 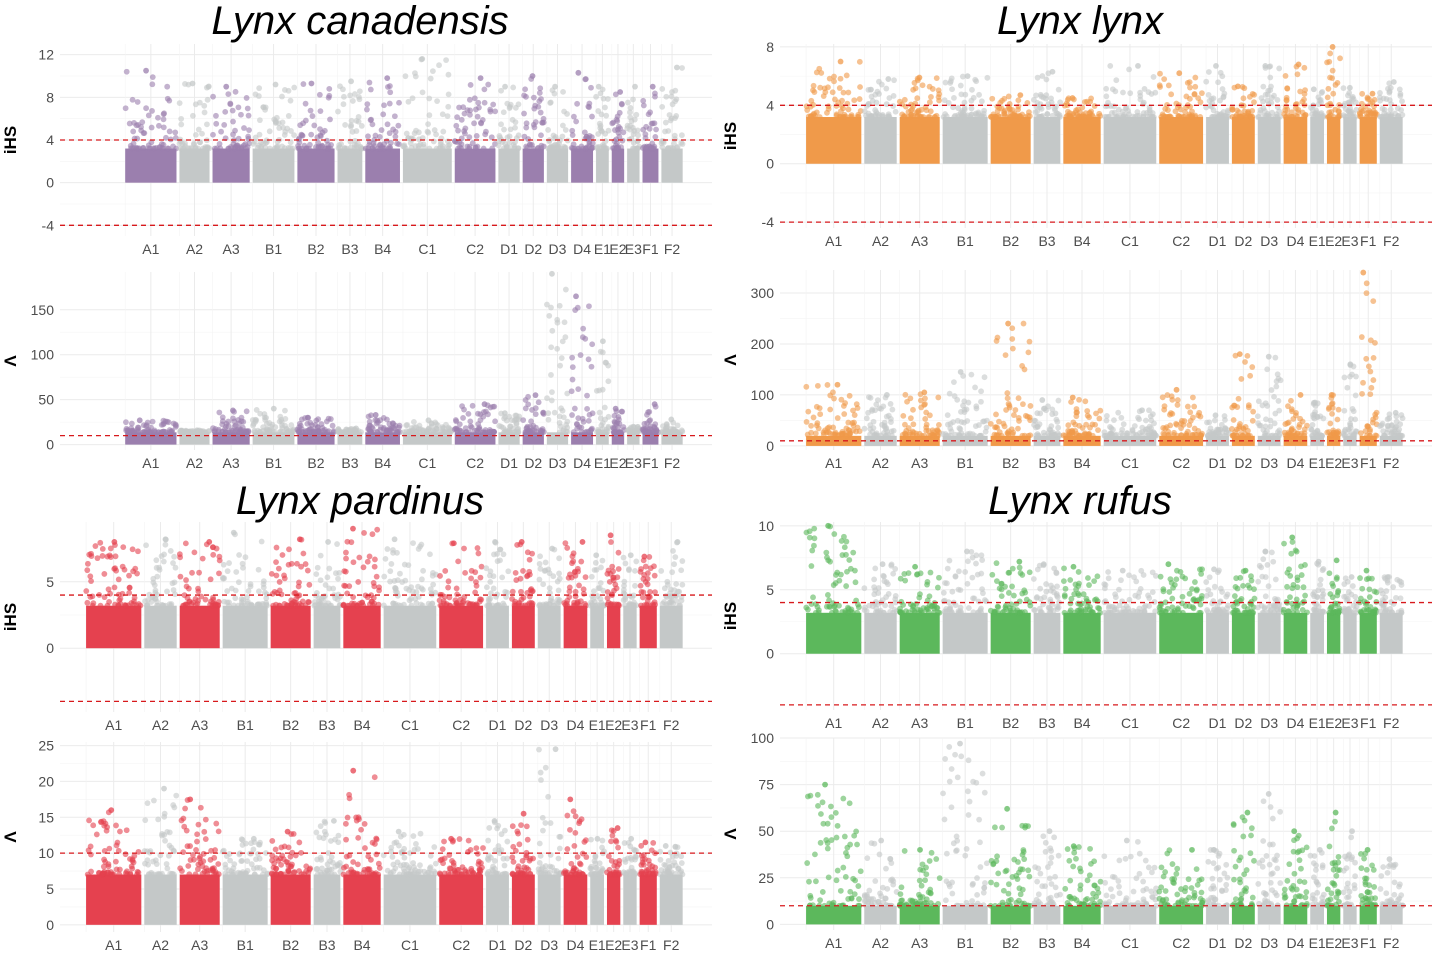 What do you see at coordinates (558, 133) in the screenshot?
I see `chrom-D3-points` at bounding box center [558, 133].